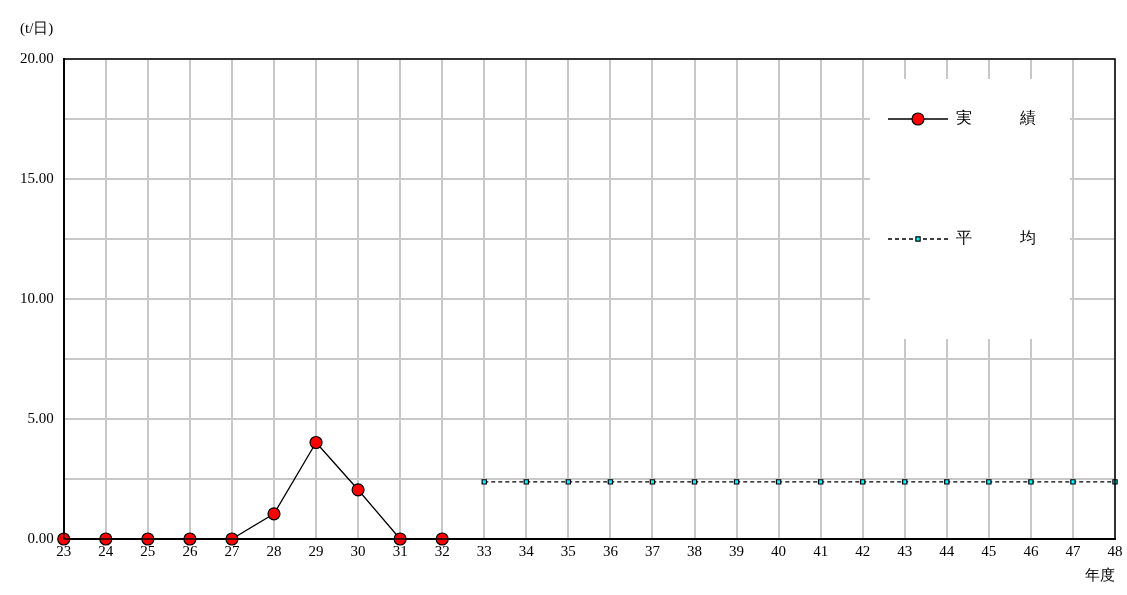 The image size is (1127, 595). Describe the element at coordinates (37, 177) in the screenshot. I see `y-tick-label: 15.00` at that location.